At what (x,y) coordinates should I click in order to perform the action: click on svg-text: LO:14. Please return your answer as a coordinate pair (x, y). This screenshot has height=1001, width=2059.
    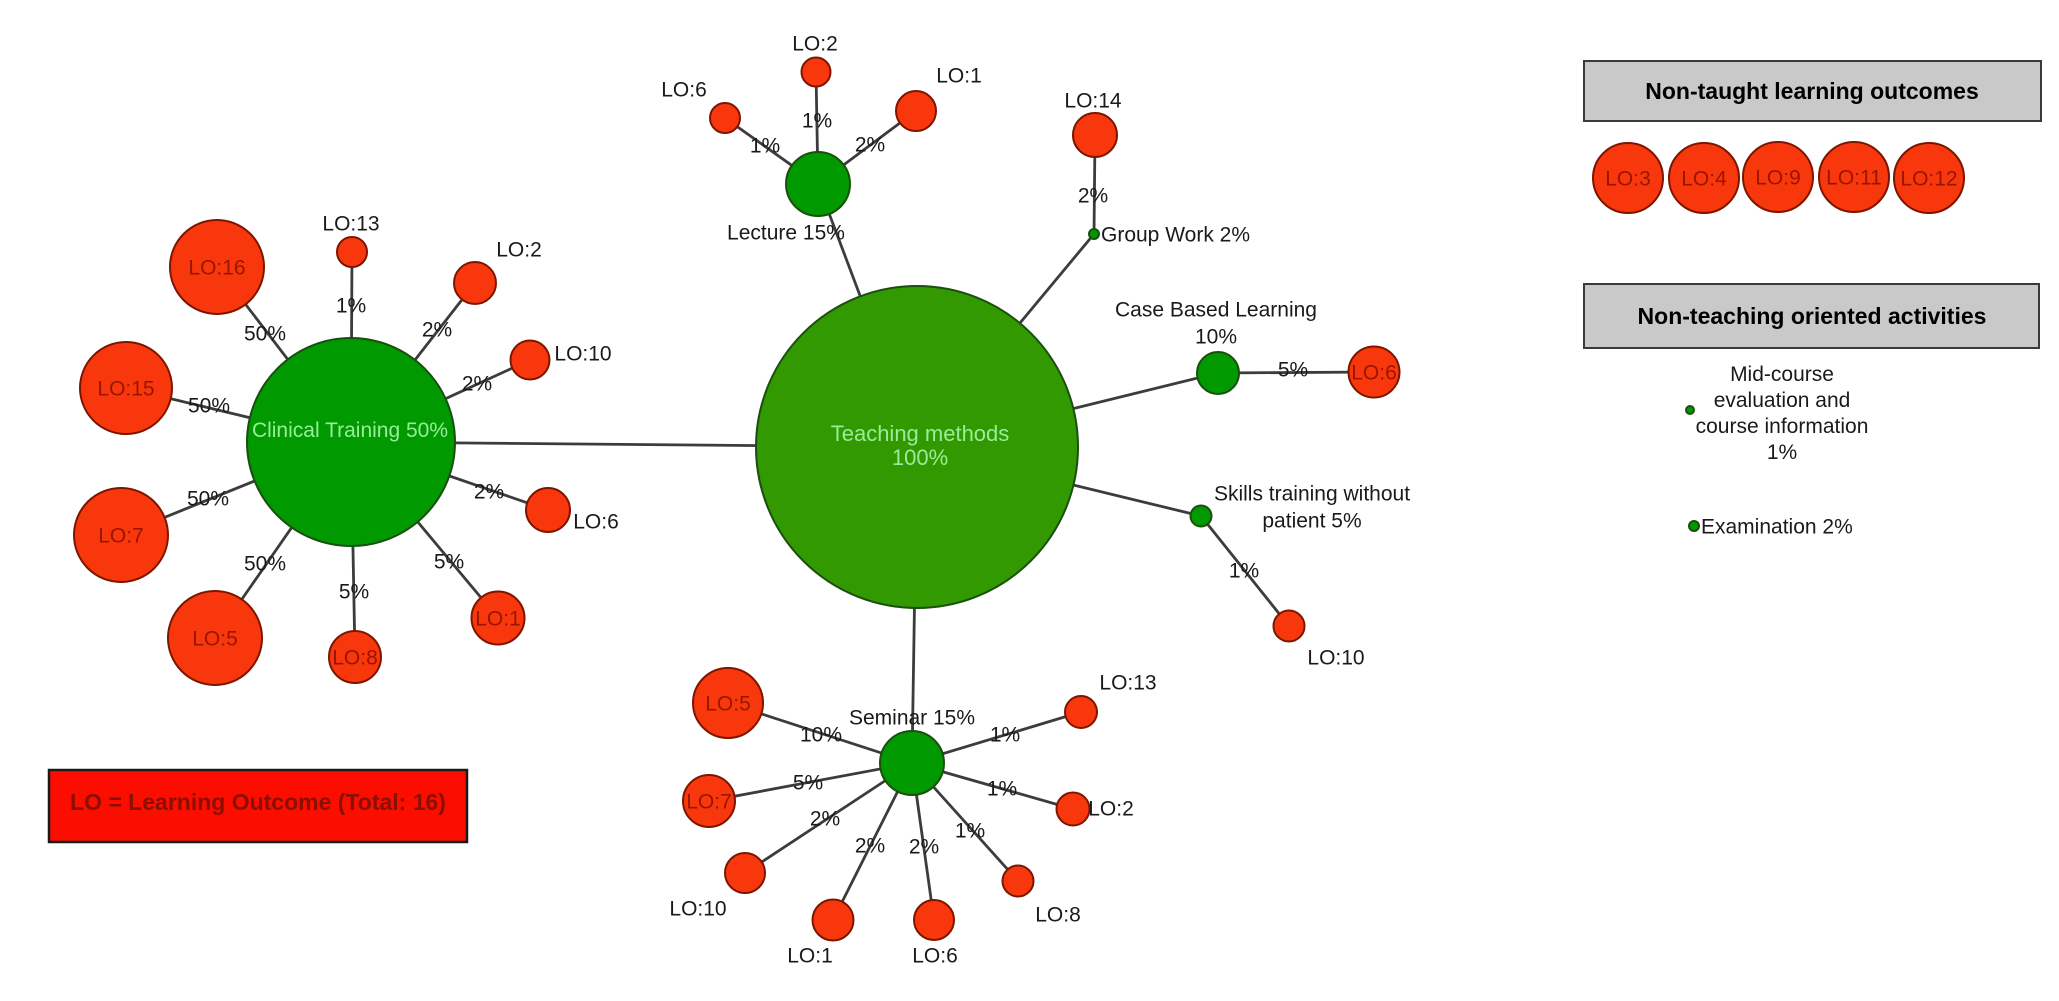
    Looking at the image, I should click on (1093, 101).